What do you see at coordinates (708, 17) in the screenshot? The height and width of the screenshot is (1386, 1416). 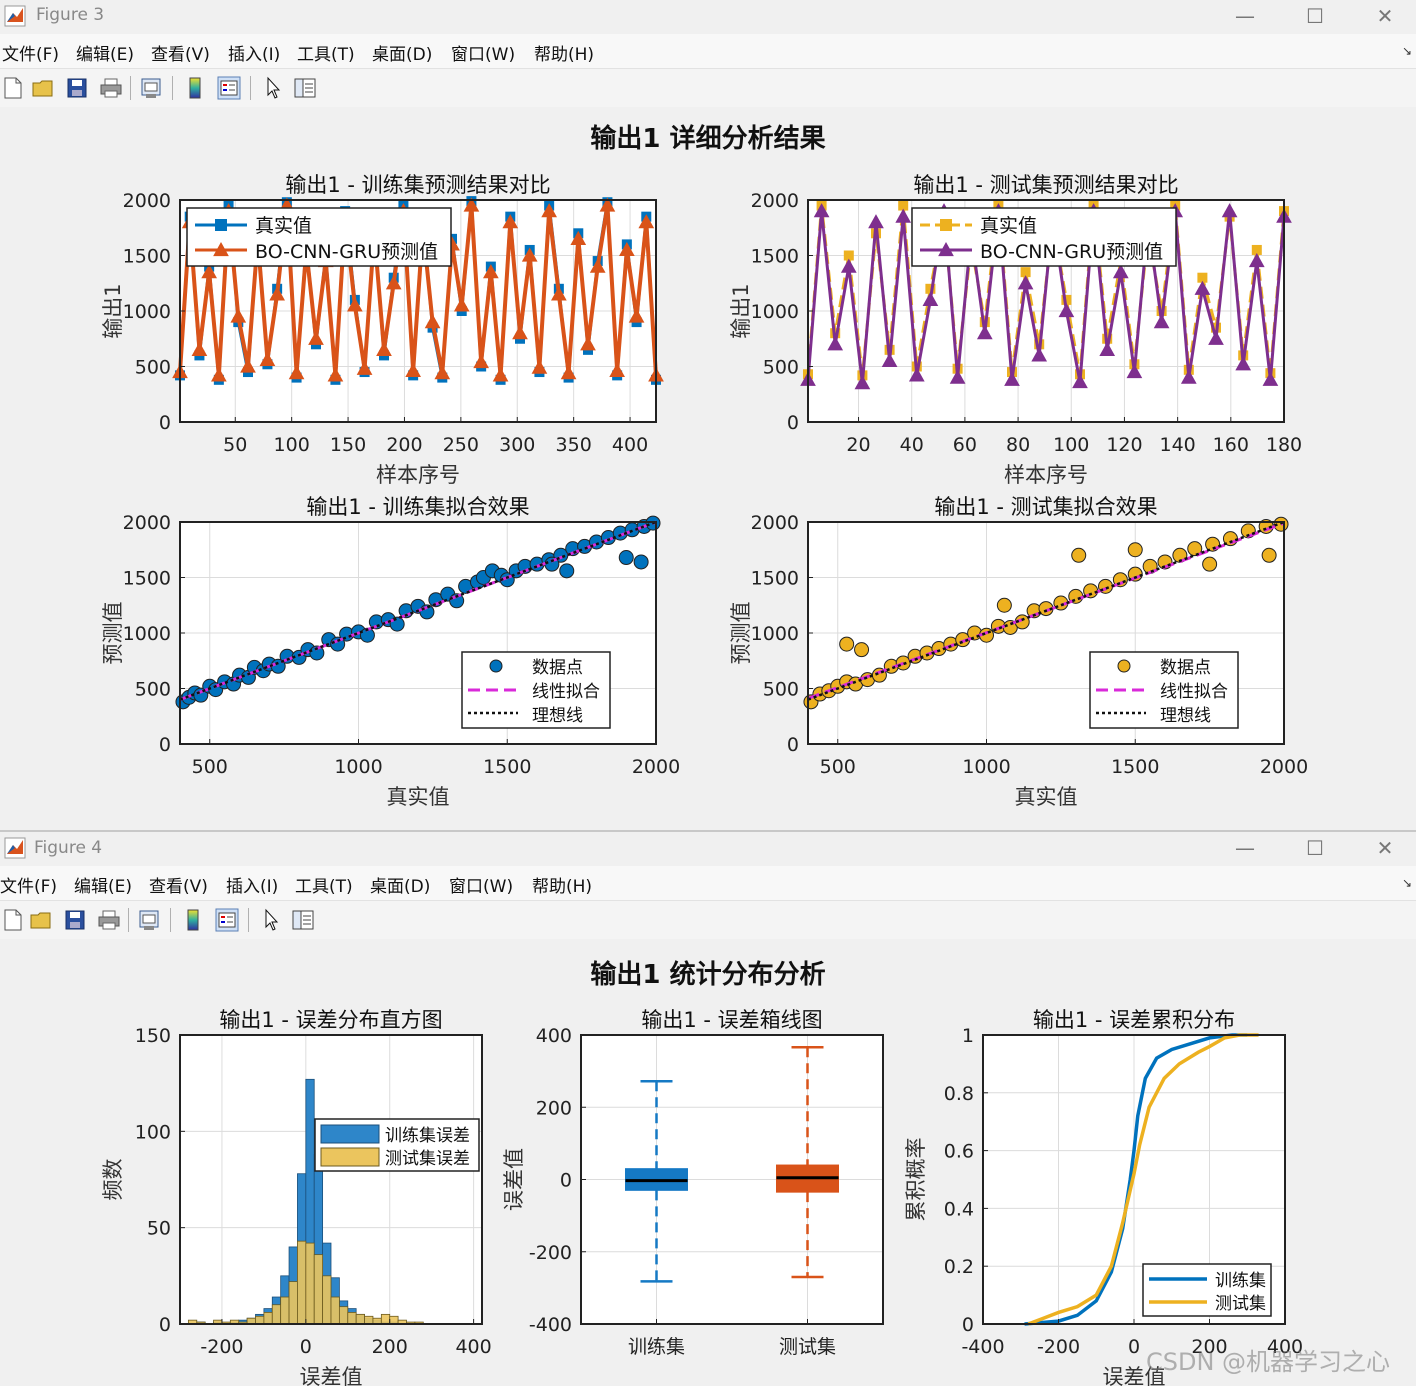 I see `title-bar: Figure 3 — ☐ ✕` at bounding box center [708, 17].